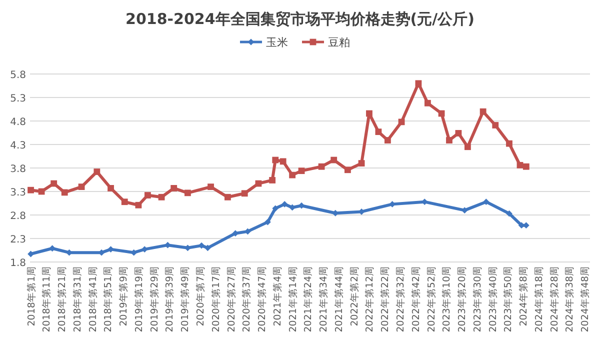 This screenshot has height=344, width=600. I want to click on x-tick-label: 2018年第11周, so click(46, 299).